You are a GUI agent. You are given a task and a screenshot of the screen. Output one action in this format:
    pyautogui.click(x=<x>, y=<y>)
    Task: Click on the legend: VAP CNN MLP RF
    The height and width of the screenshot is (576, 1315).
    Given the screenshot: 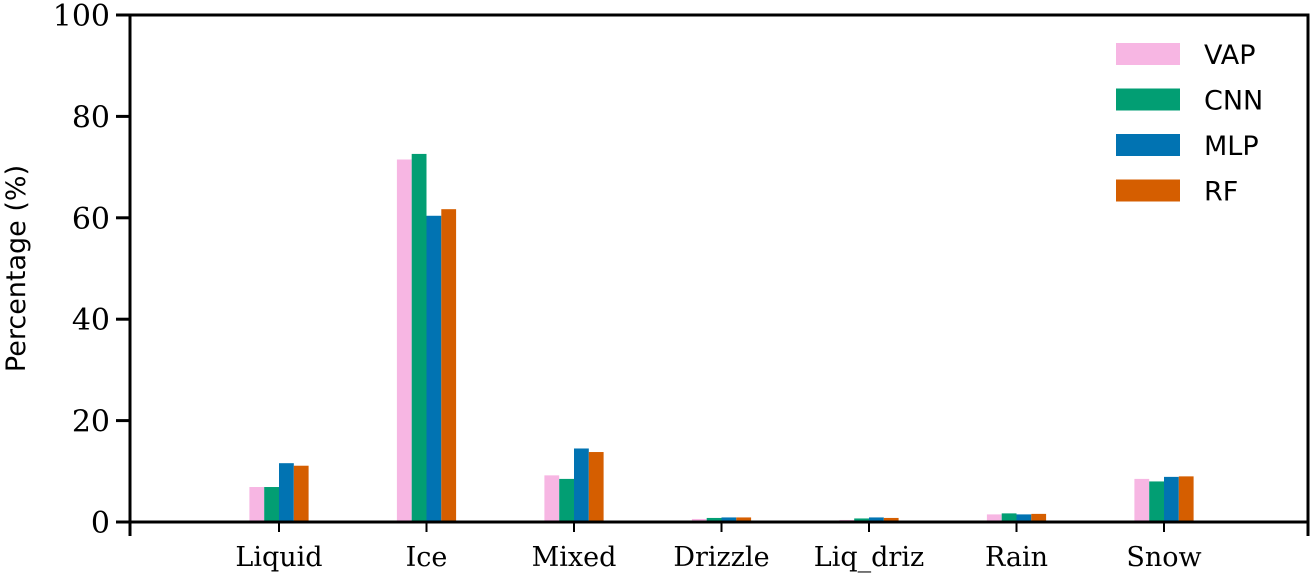 What is the action you would take?
    pyautogui.click(x=1189, y=124)
    